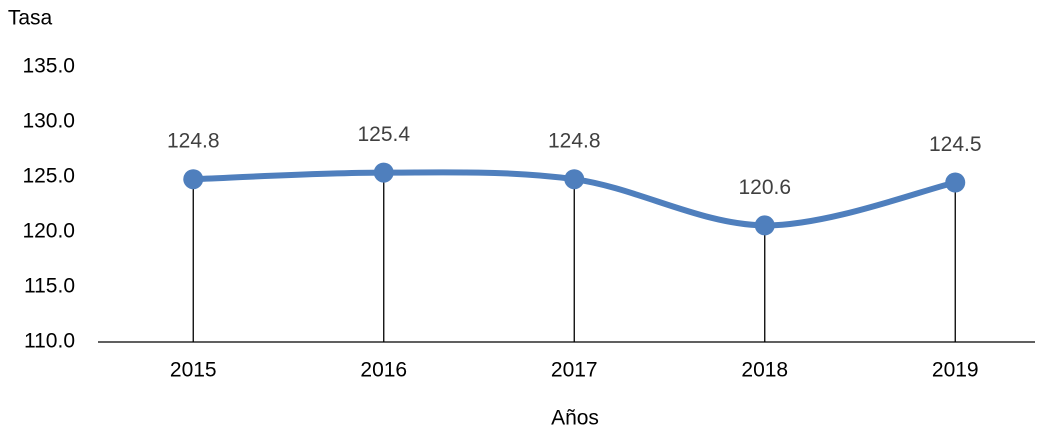 This screenshot has height=433, width=1037. I want to click on y-axis-title: Tasa, so click(30, 18).